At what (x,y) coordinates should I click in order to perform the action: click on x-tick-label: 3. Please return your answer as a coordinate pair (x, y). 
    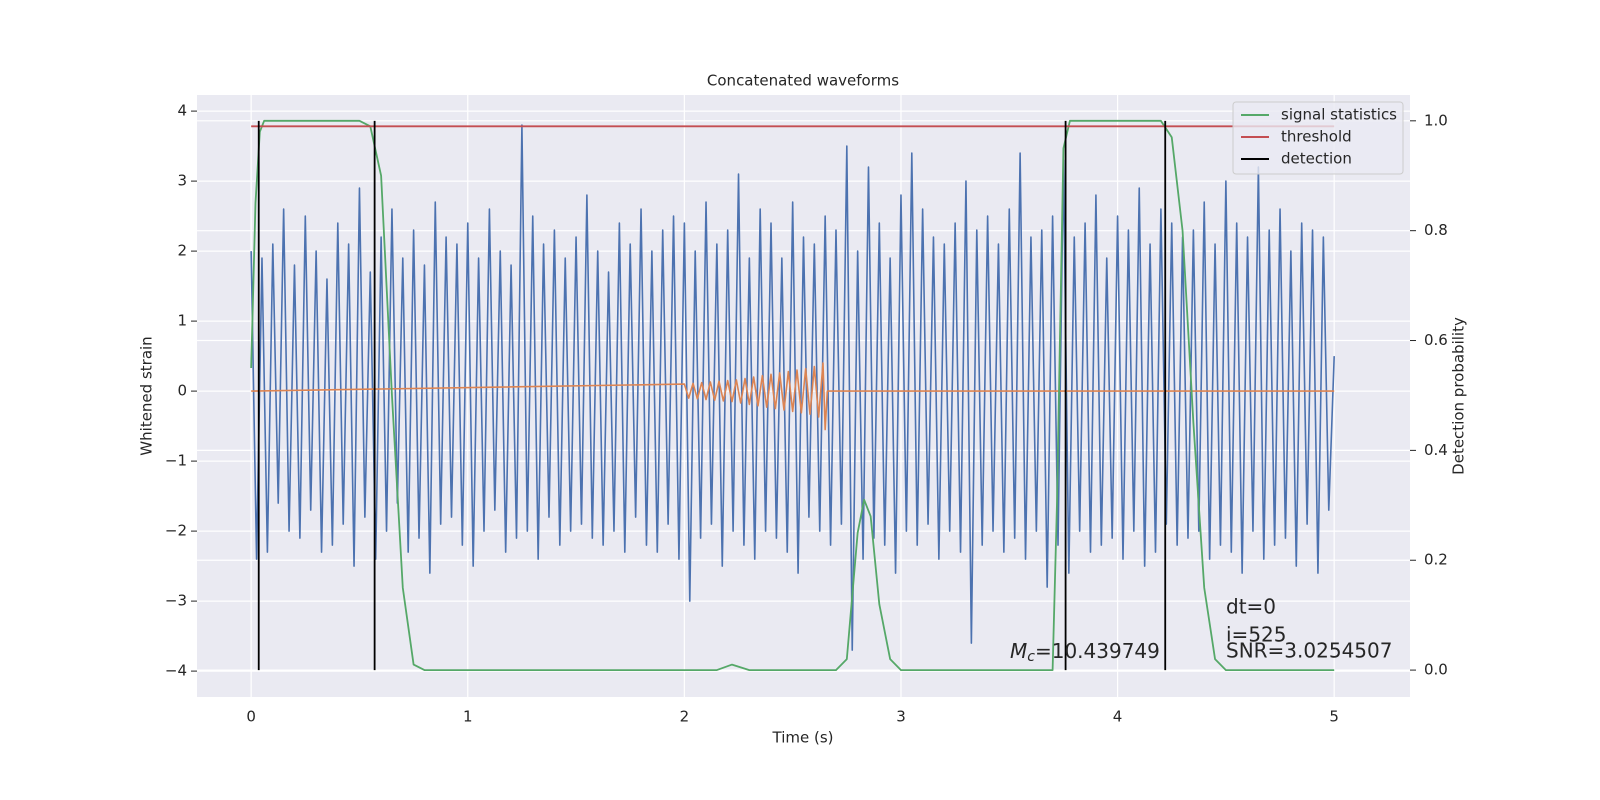
    Looking at the image, I should click on (901, 717).